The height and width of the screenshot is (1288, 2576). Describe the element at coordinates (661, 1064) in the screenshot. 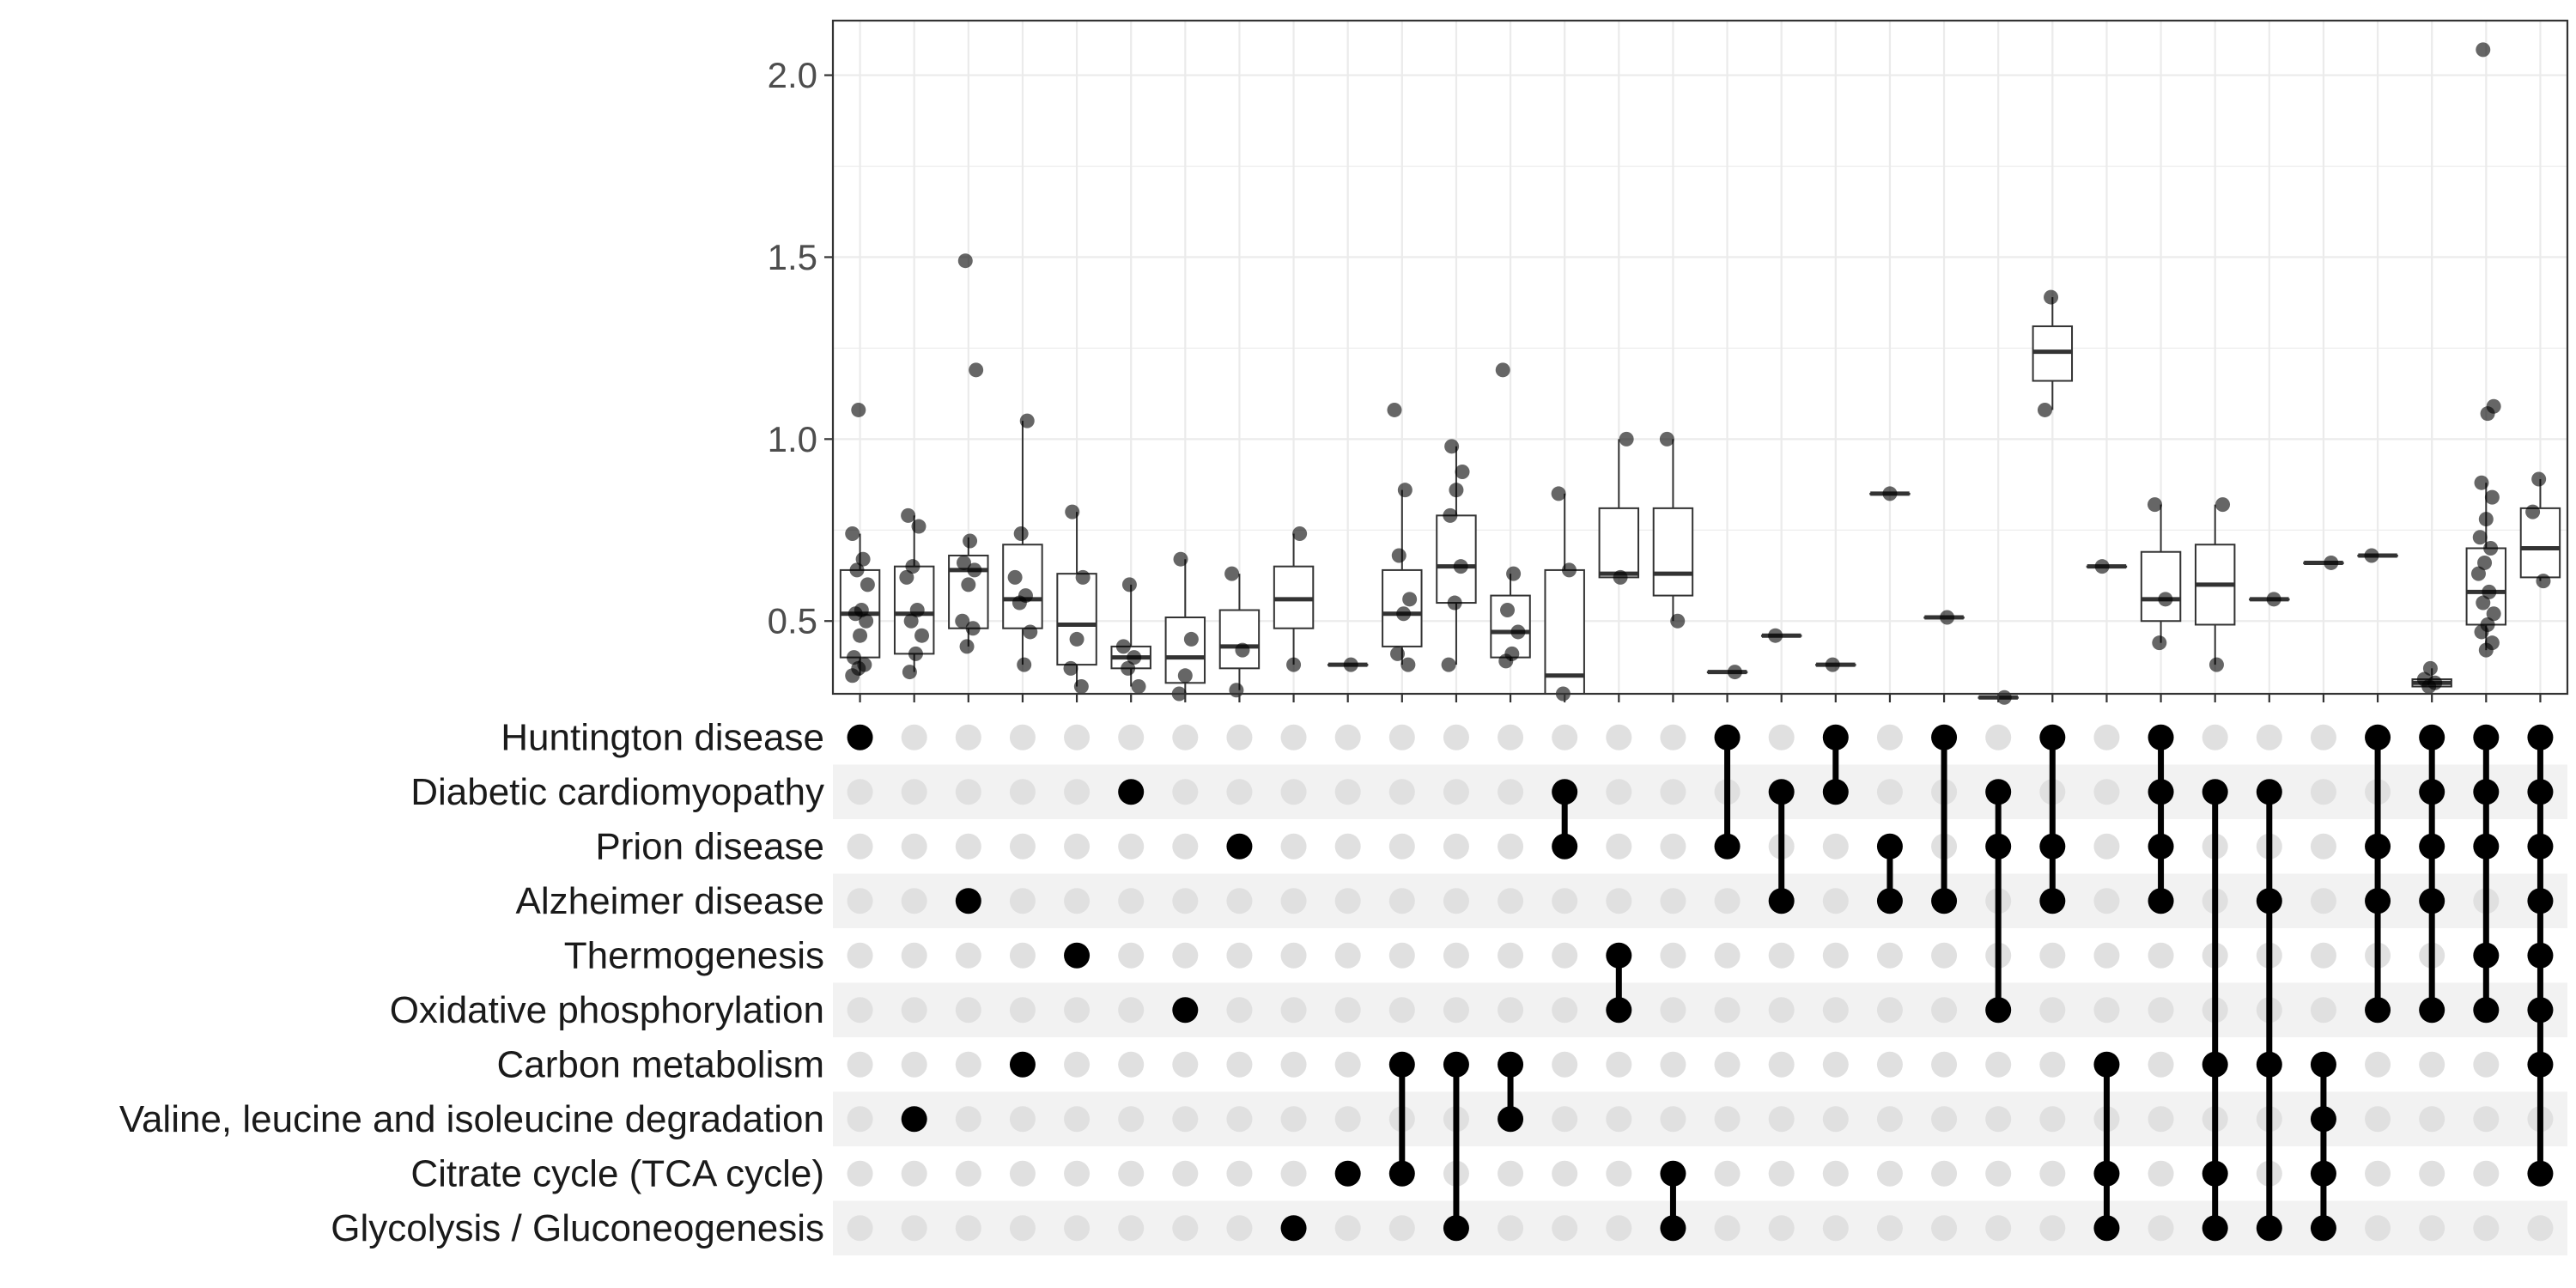

I see `set-label: Carbon metabolism` at that location.